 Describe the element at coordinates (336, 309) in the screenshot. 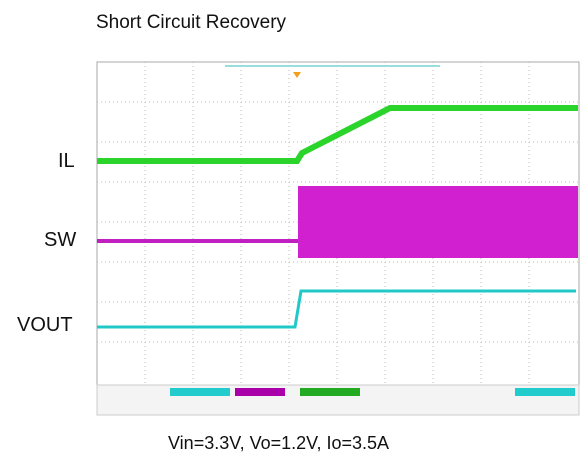

I see `vout-trace` at that location.